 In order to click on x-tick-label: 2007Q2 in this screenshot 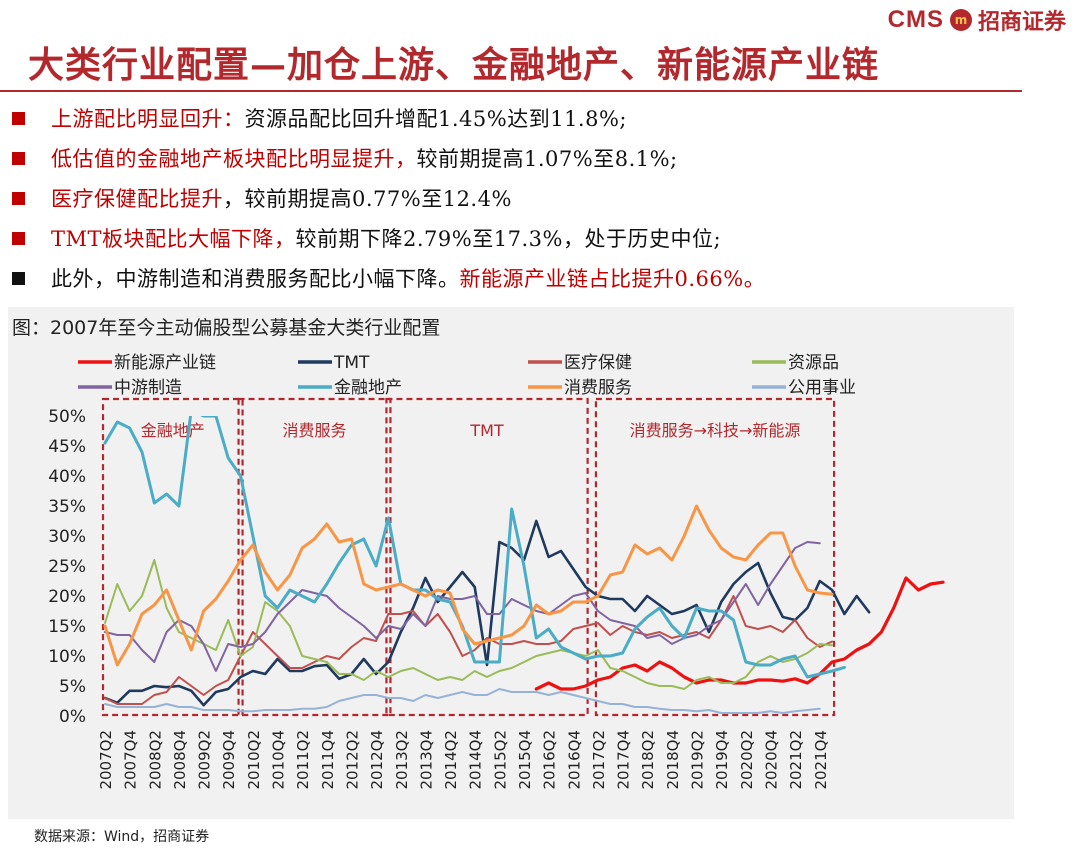, I will do `click(106, 760)`.